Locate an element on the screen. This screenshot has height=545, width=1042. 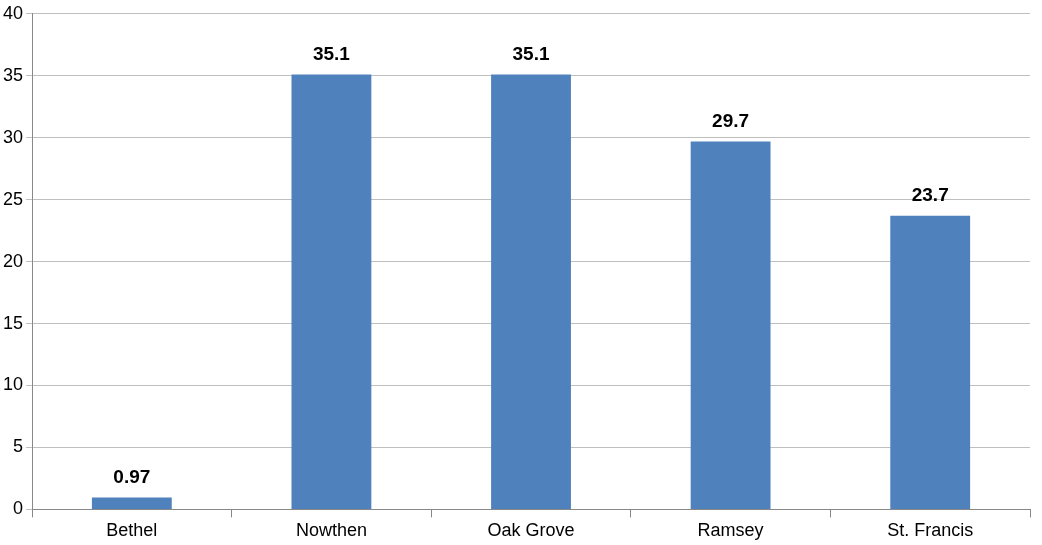
x-tick-label: Ramsey is located at coordinates (730, 530).